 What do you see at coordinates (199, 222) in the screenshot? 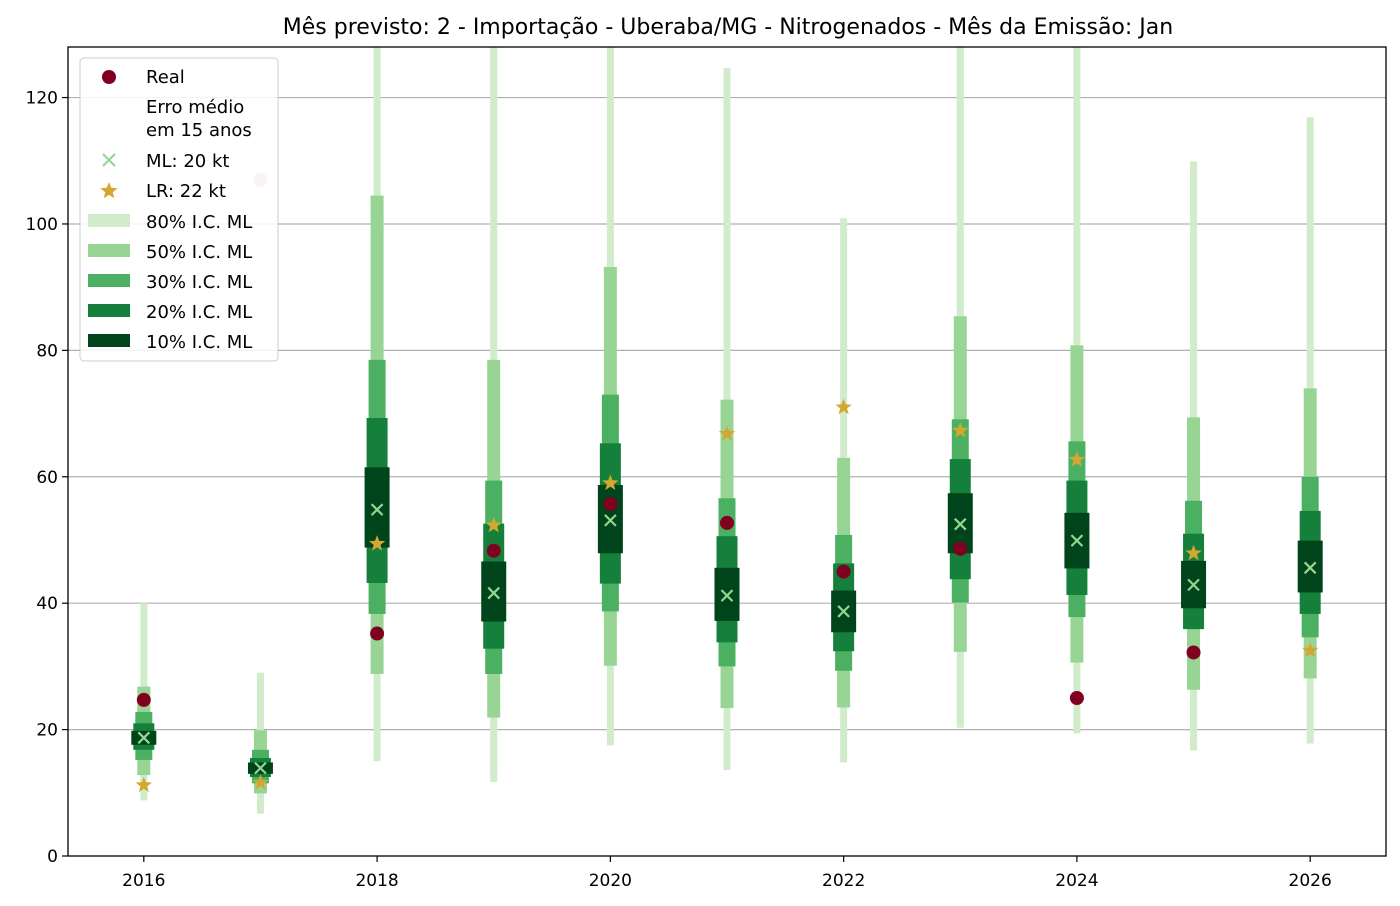
I see `legend-ci80-label: 80% I.C. ML` at bounding box center [199, 222].